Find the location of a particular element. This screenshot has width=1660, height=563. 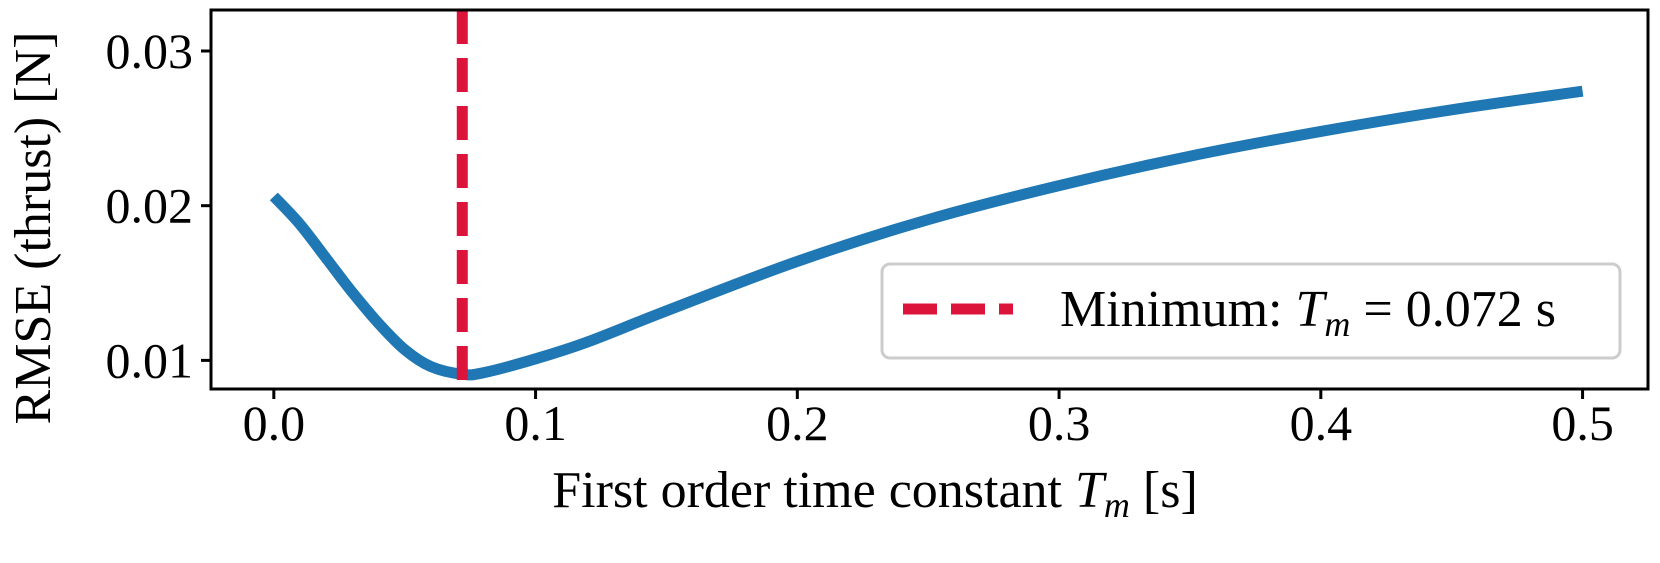

y-axis-ticks: 0.01 0.02 0.03 is located at coordinates (158, 205).